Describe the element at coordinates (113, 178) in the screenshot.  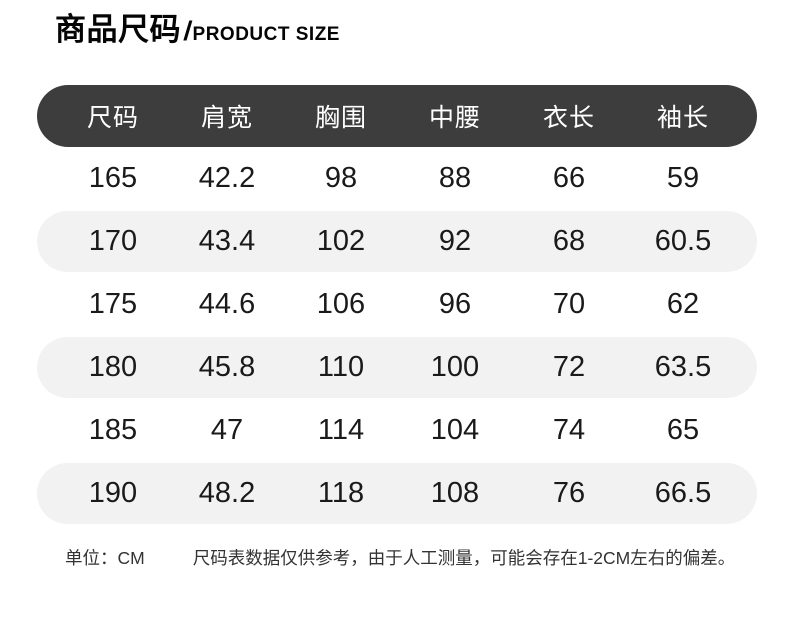
I see `table-cell: 165` at that location.